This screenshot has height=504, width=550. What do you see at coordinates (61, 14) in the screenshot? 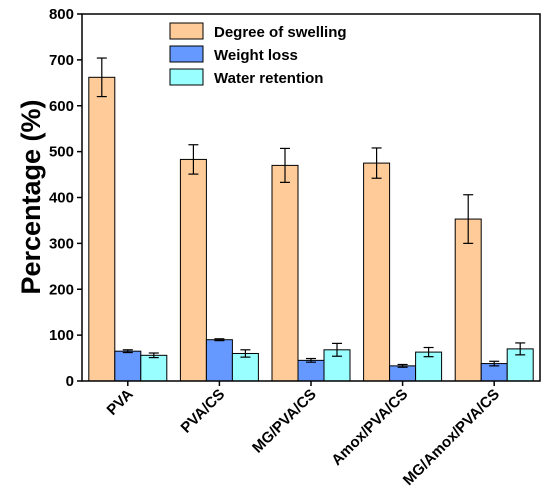
I see `y-tick-label-9: 800` at bounding box center [61, 14].